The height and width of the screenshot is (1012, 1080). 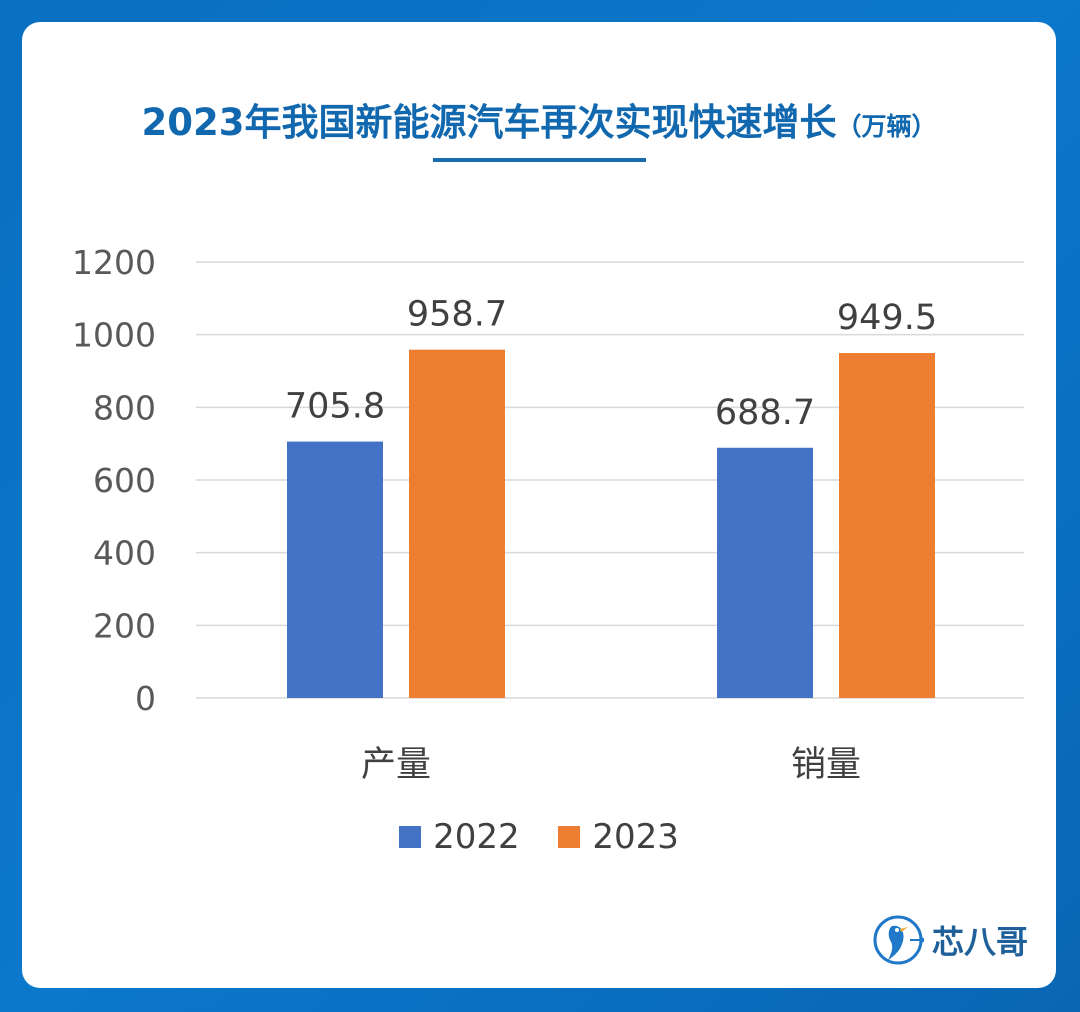 What do you see at coordinates (396, 765) in the screenshot?
I see `x-category-label: 产量` at bounding box center [396, 765].